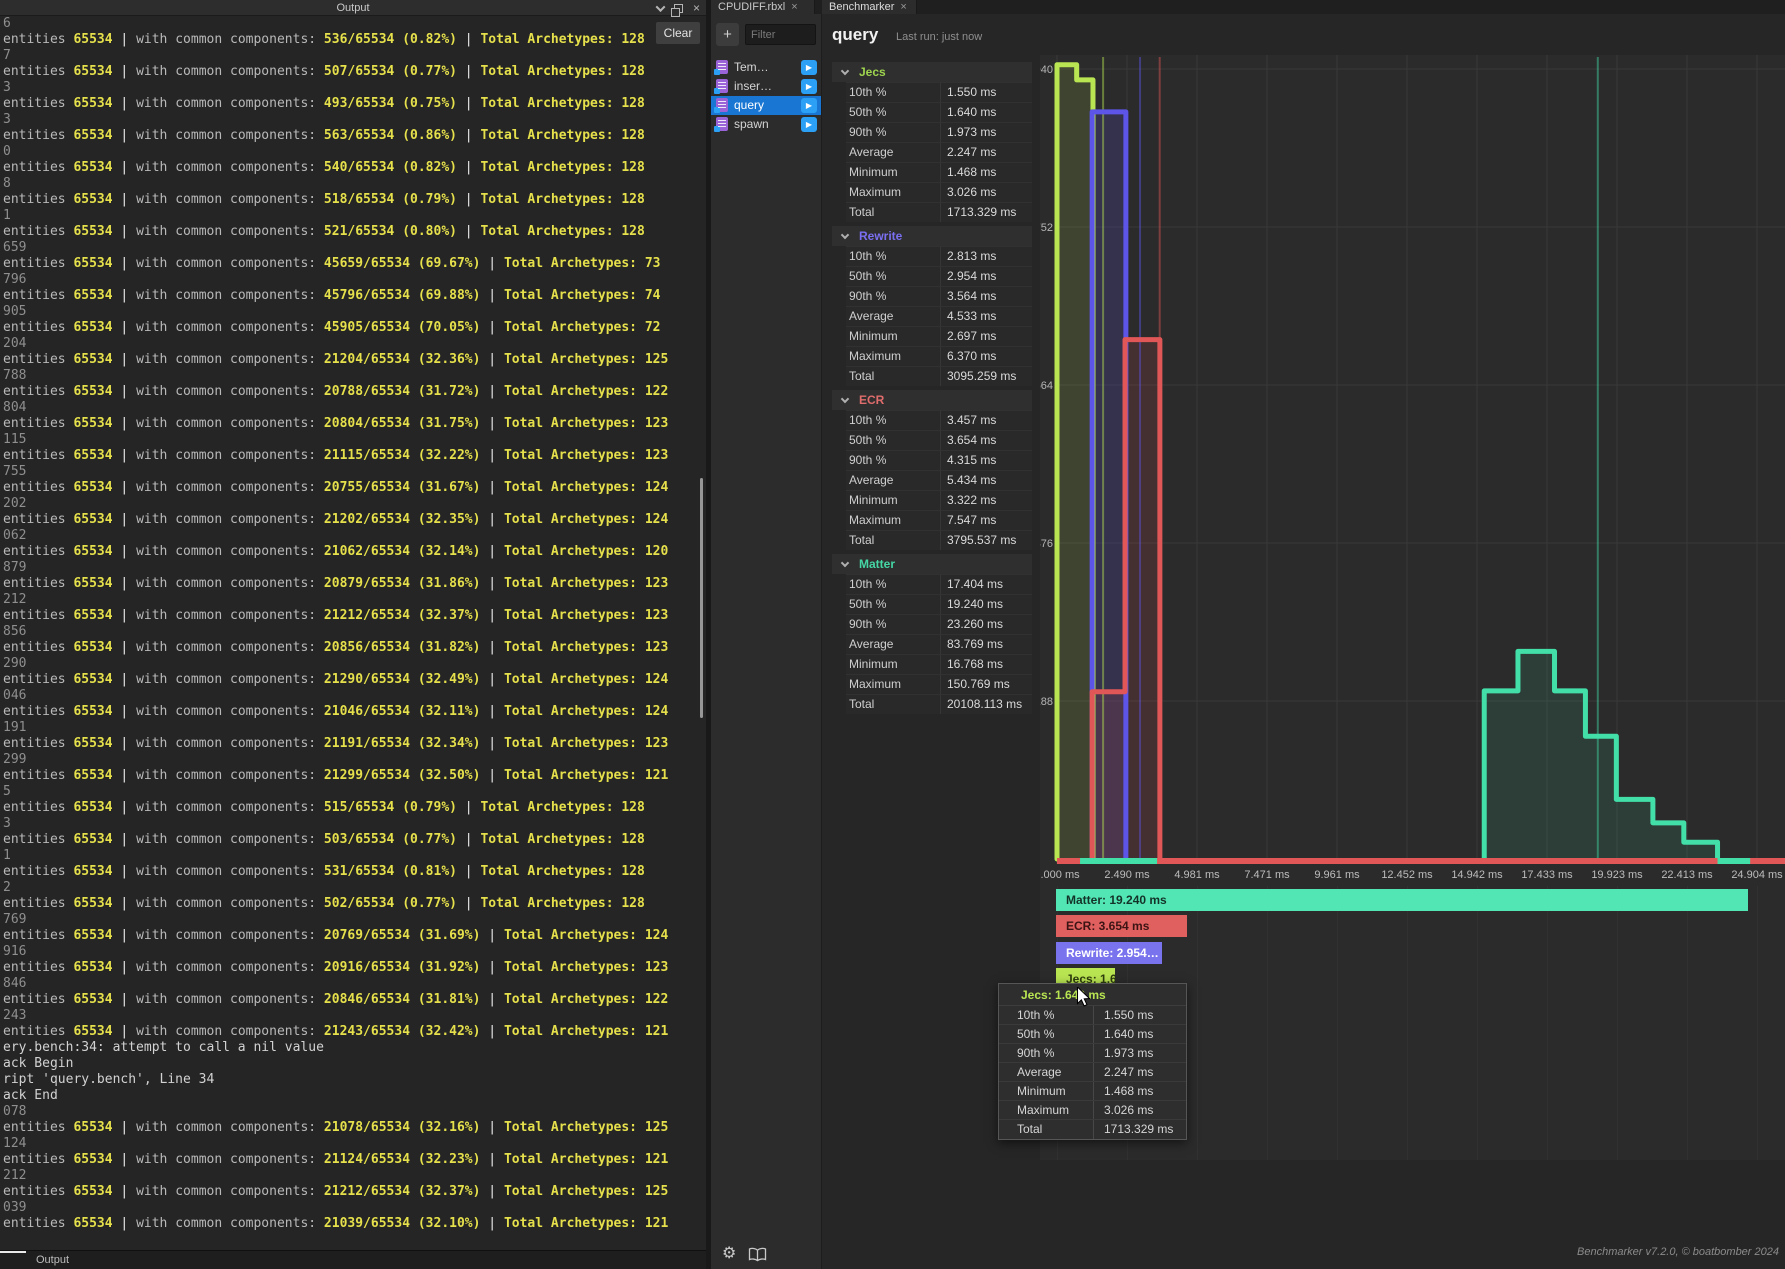 The width and height of the screenshot is (1785, 1269). Describe the element at coordinates (38, 1063) in the screenshot. I see `log-error-line: ack Begin` at that location.